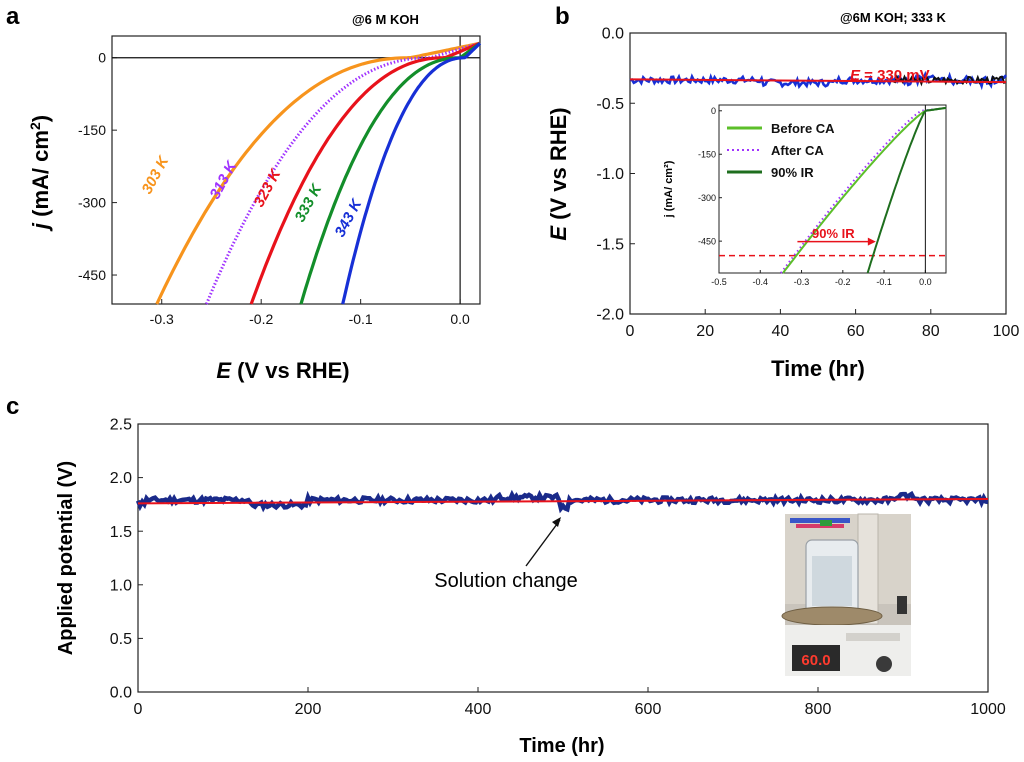 The height and width of the screenshot is (762, 1024). Describe the element at coordinates (846, 594) in the screenshot. I see `electrolyzer-photo: 60.0` at that location.